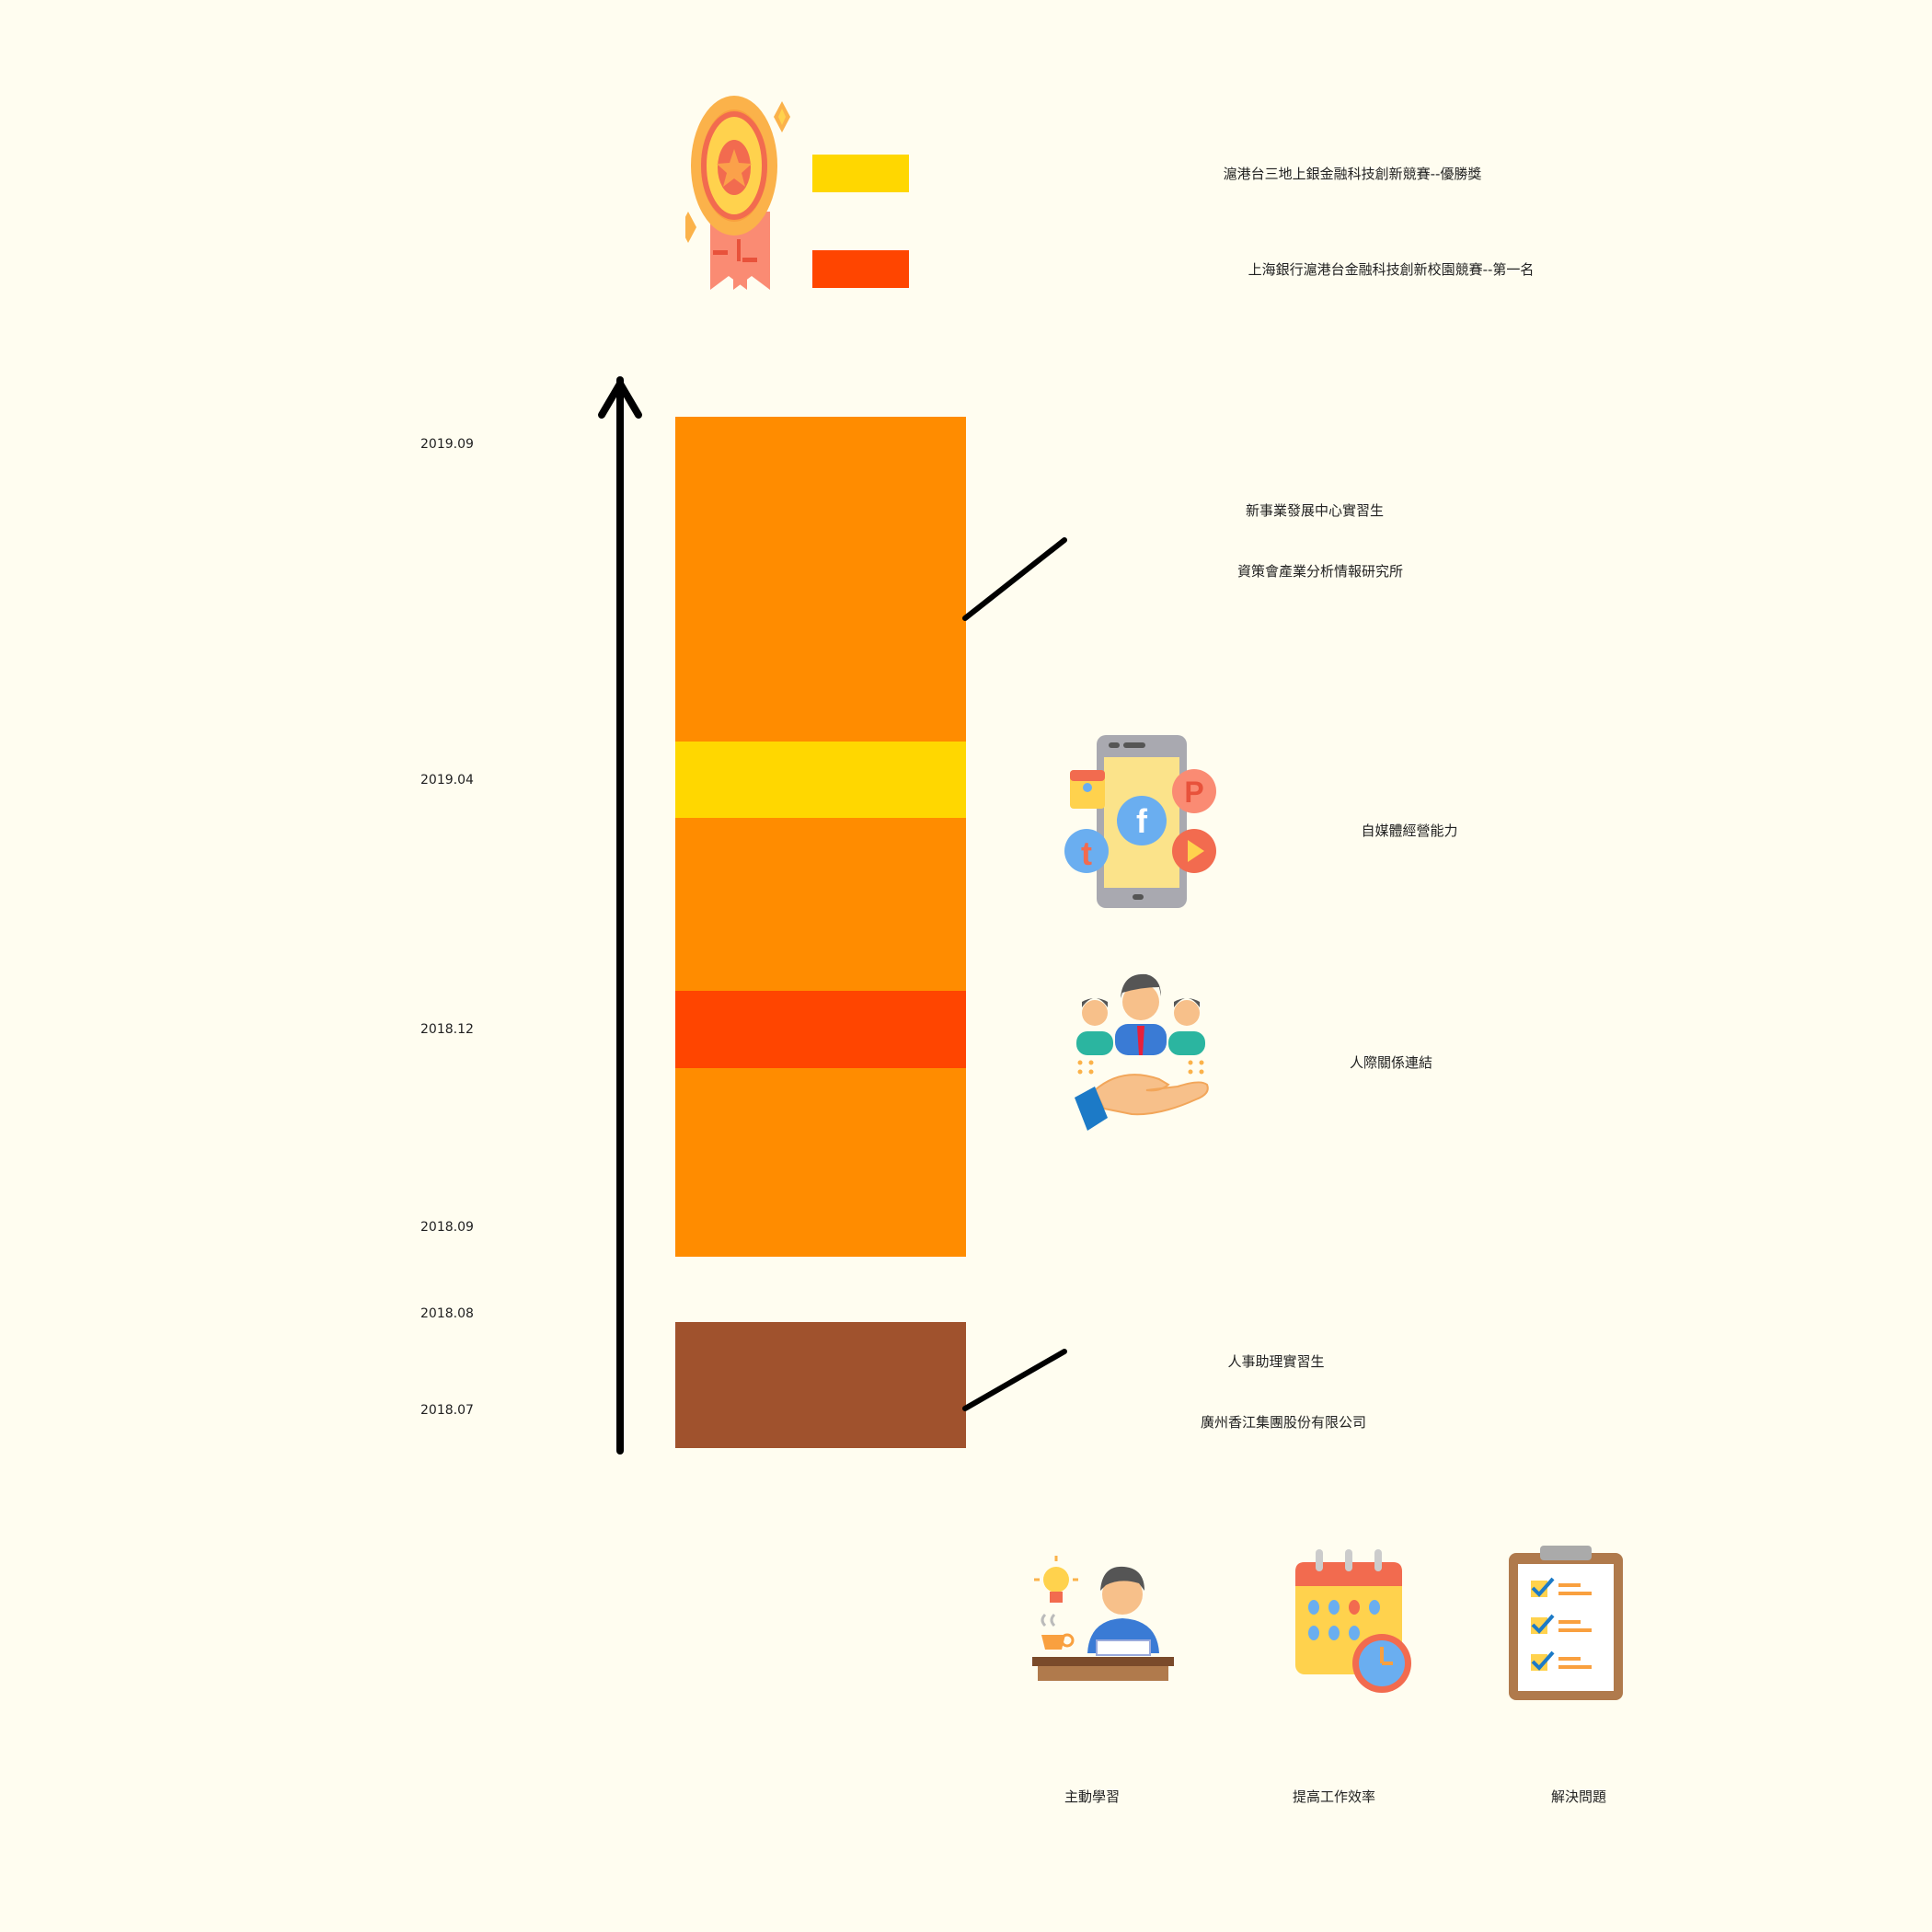 The height and width of the screenshot is (1932, 1932). I want to click on date-label-2018-07: 2018.07, so click(447, 1410).